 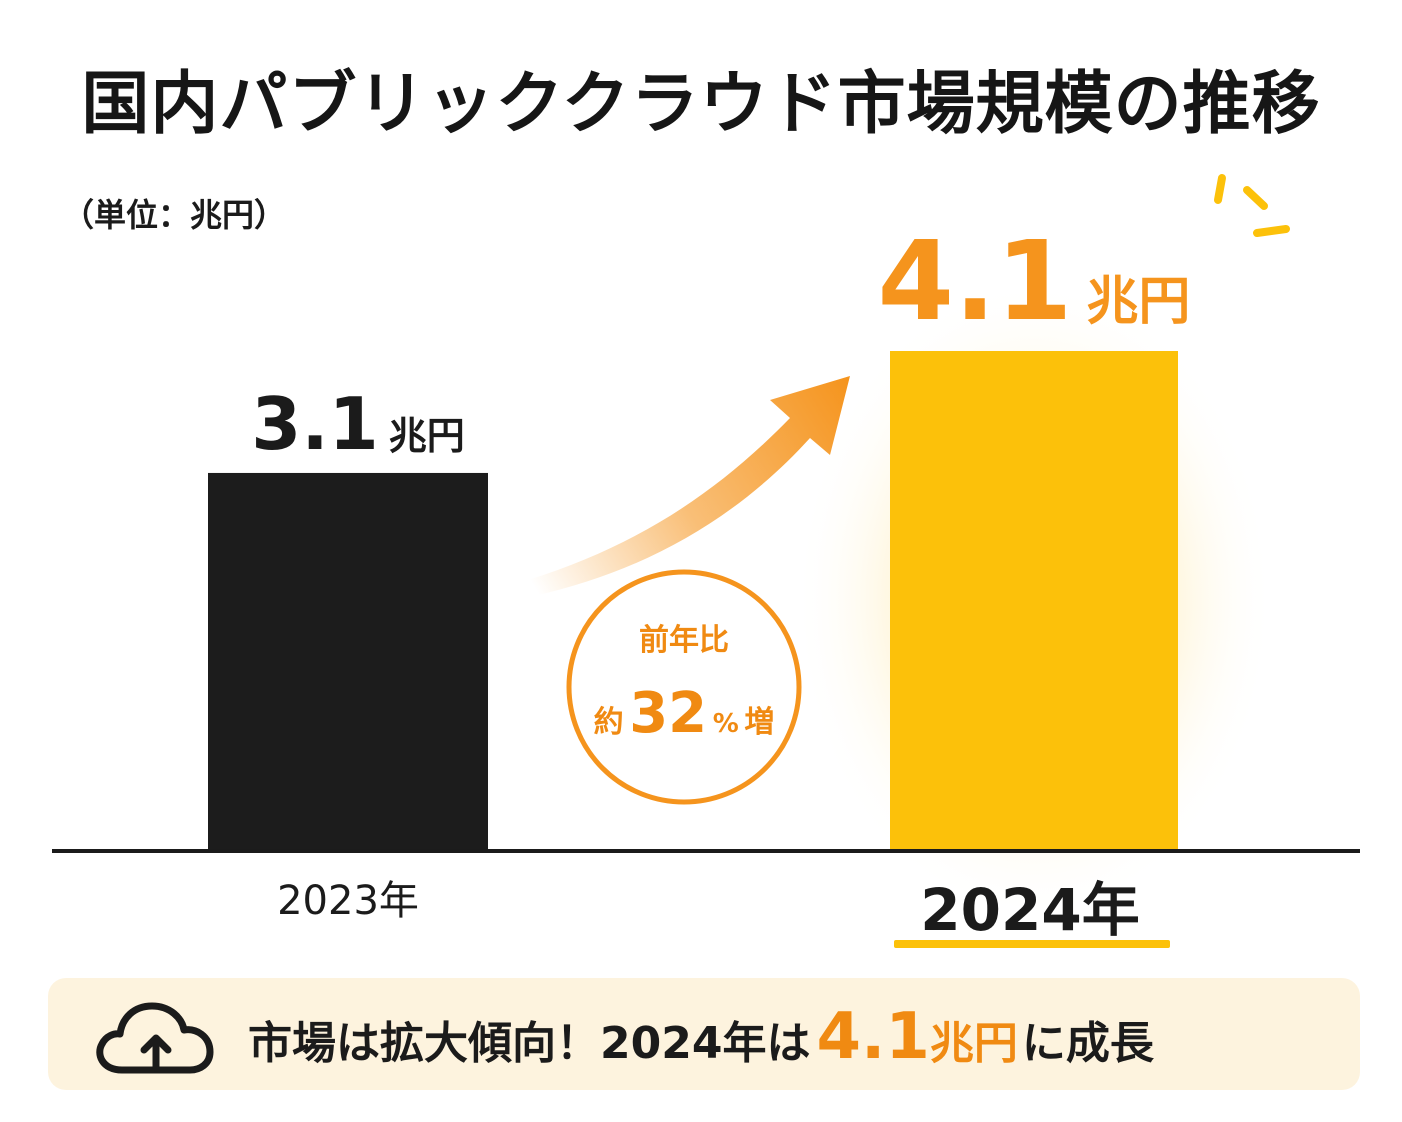 I want to click on bar-2024年, so click(x=1034, y=601).